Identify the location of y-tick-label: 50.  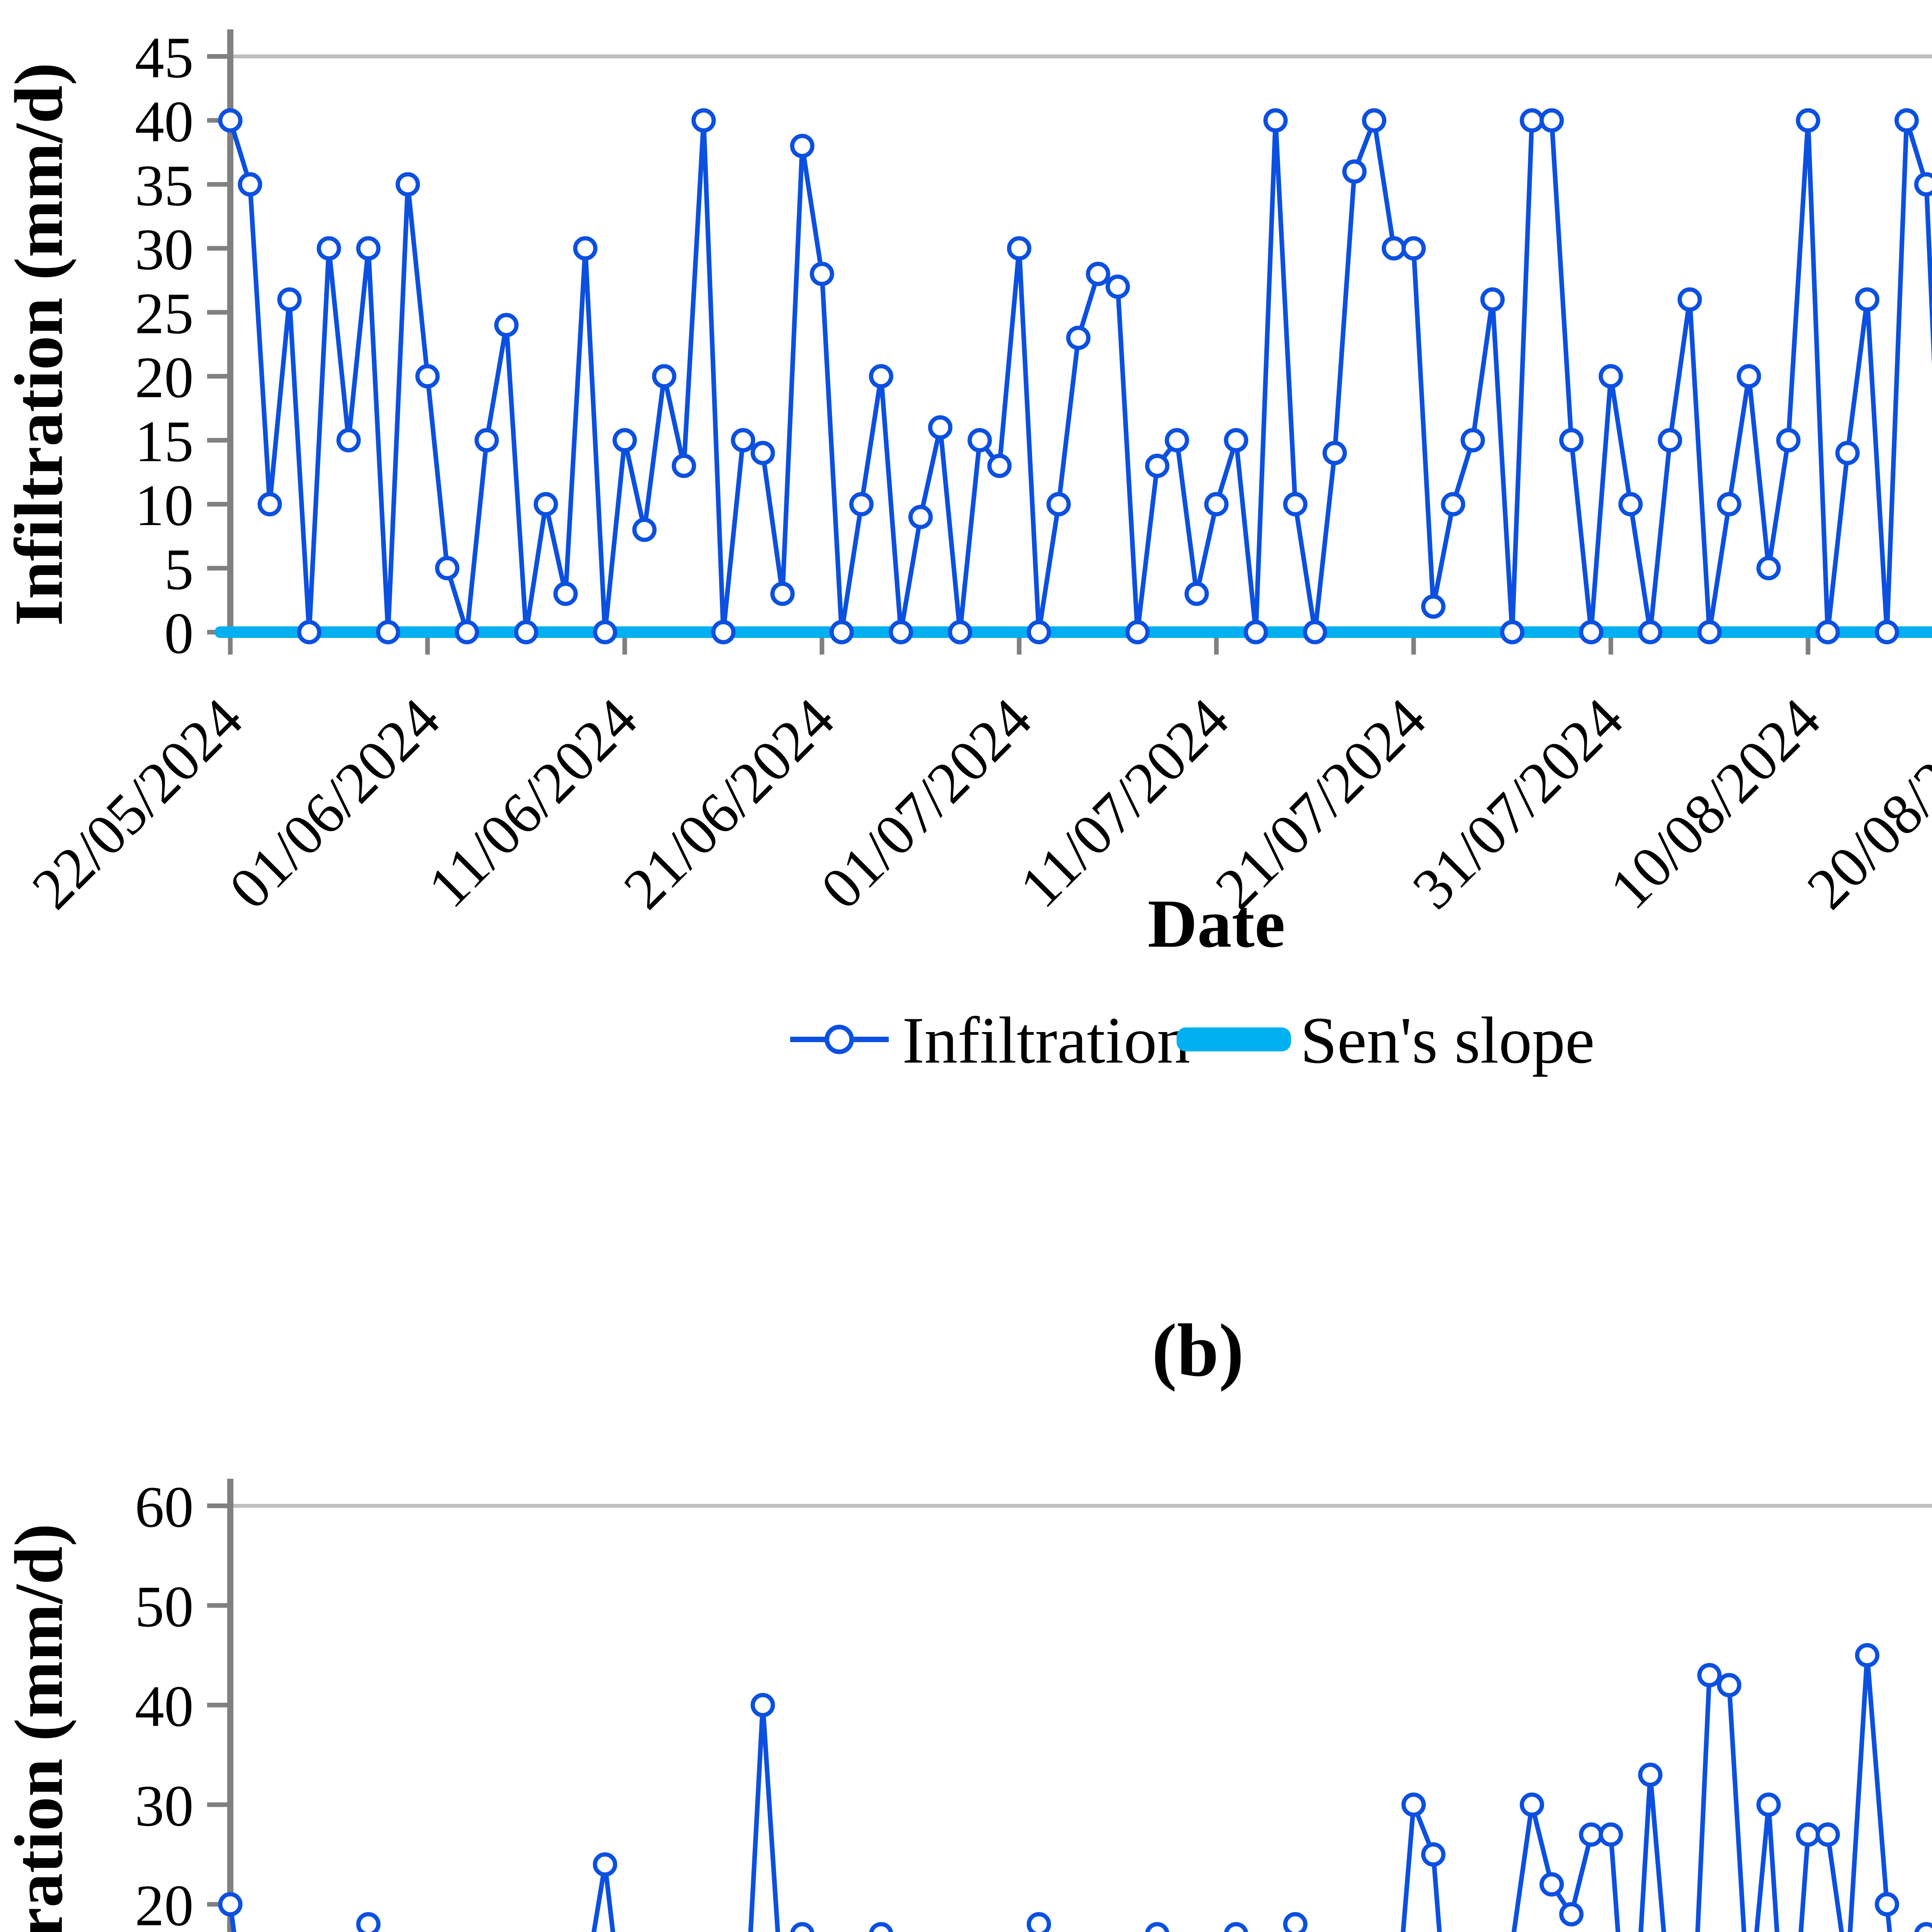
(165, 1607).